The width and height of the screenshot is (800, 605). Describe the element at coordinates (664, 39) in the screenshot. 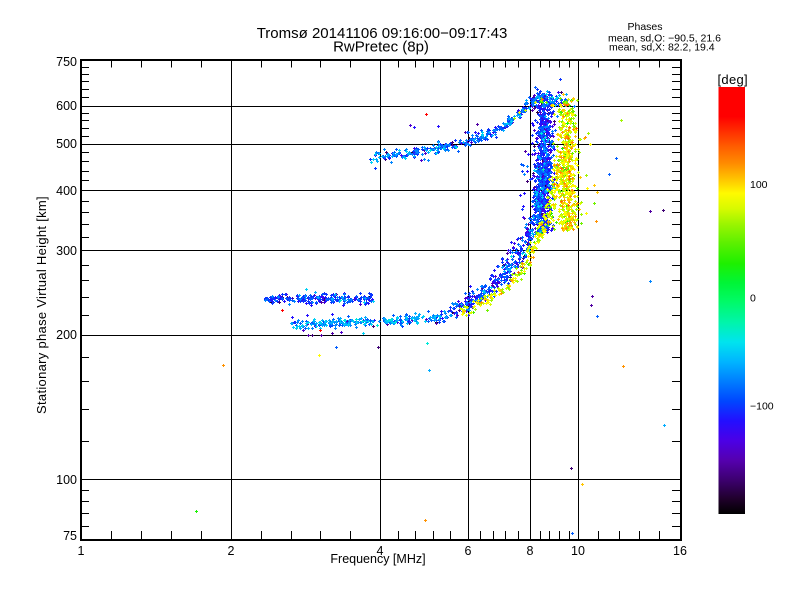

I see `svg-text: mean, sd,O: −90.5, 21.6` at that location.